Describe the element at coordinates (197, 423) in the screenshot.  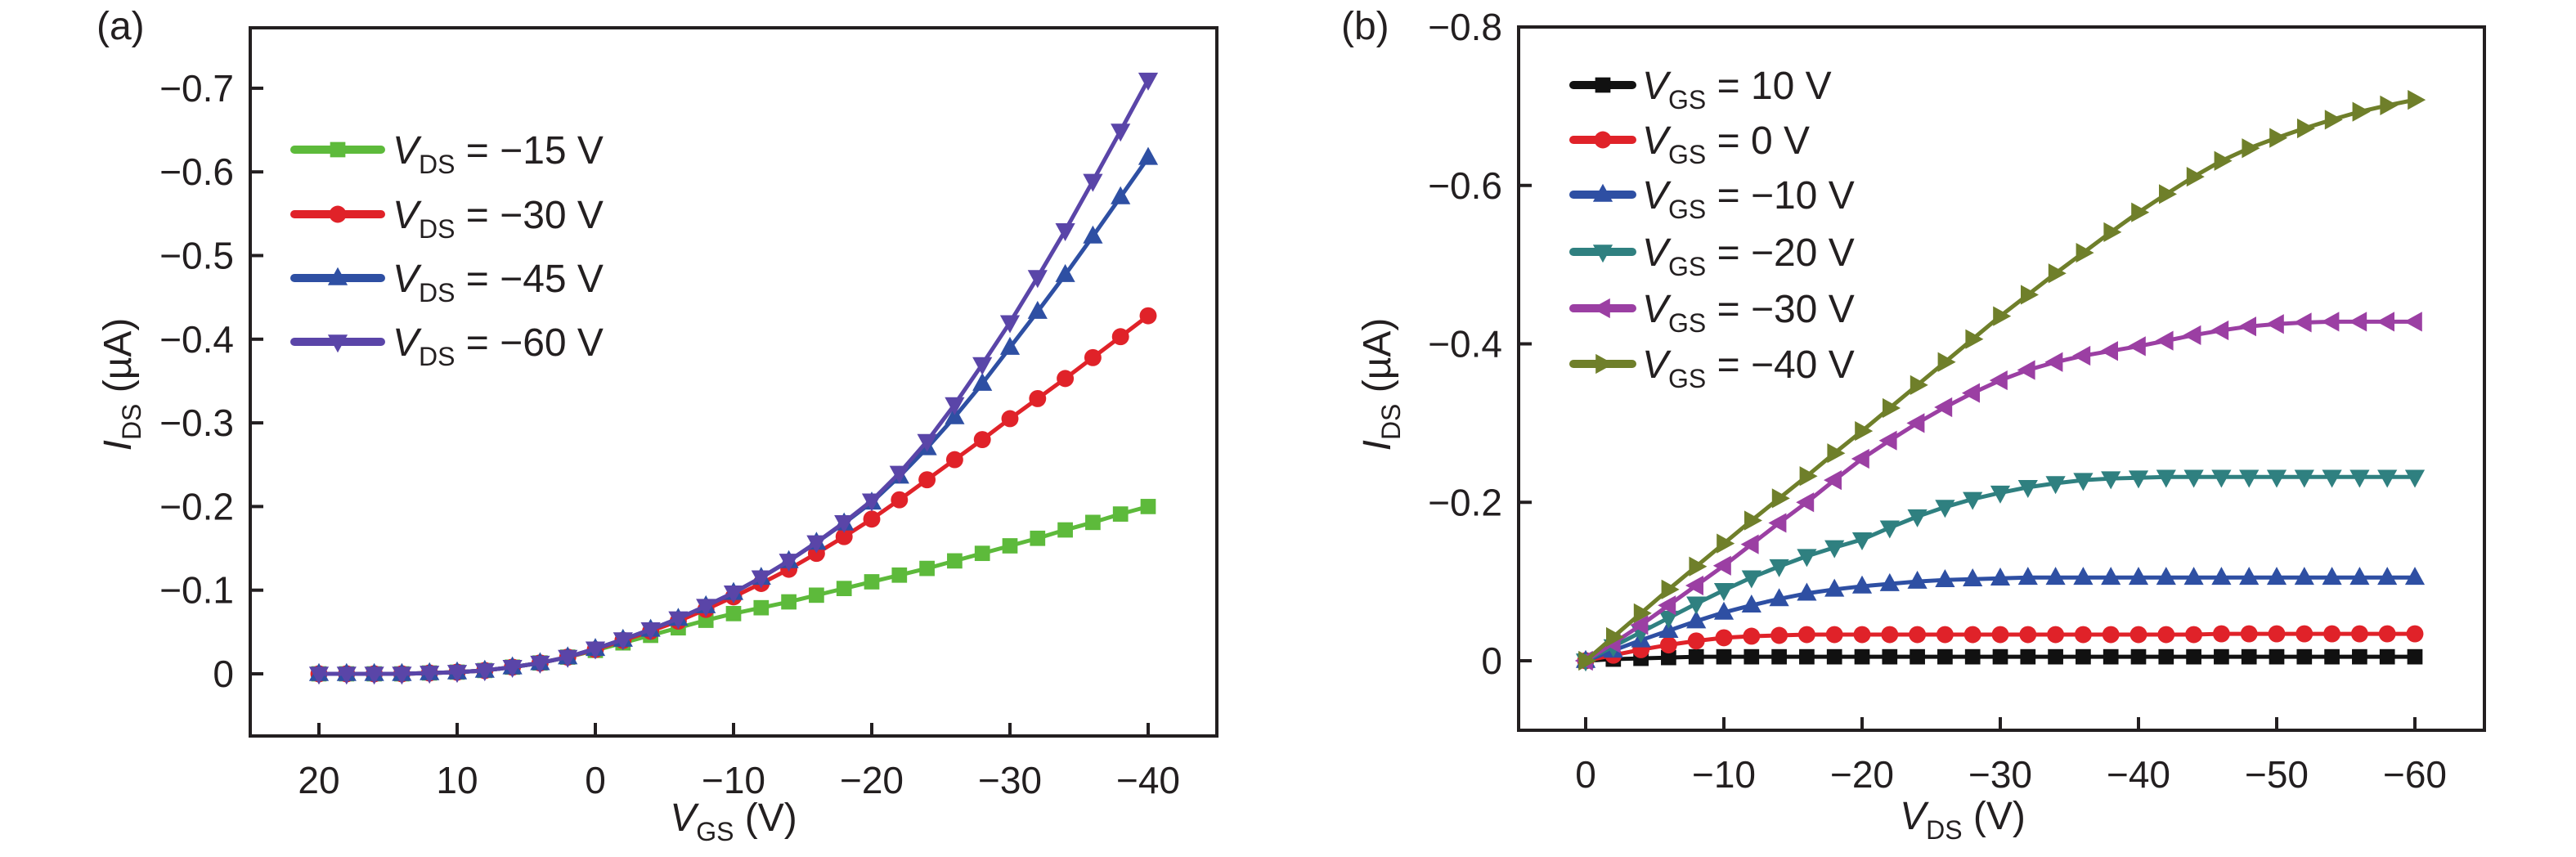
I see `y-tick-label: −0.3` at that location.